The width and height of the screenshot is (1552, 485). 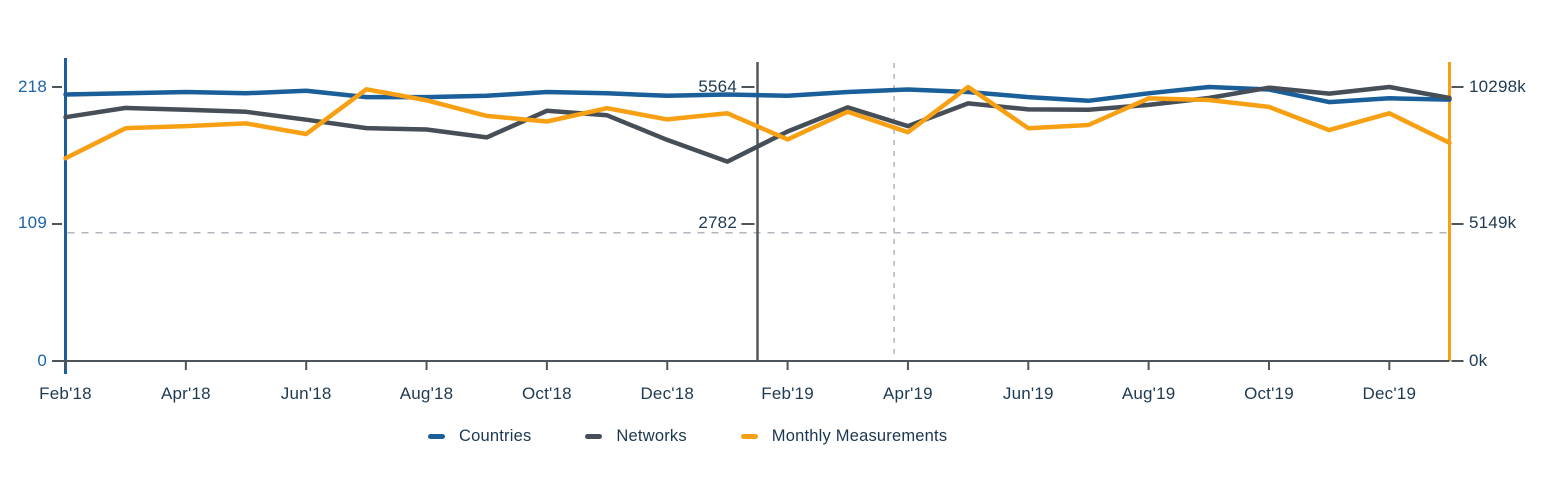 I want to click on networks-line, so click(x=757, y=124).